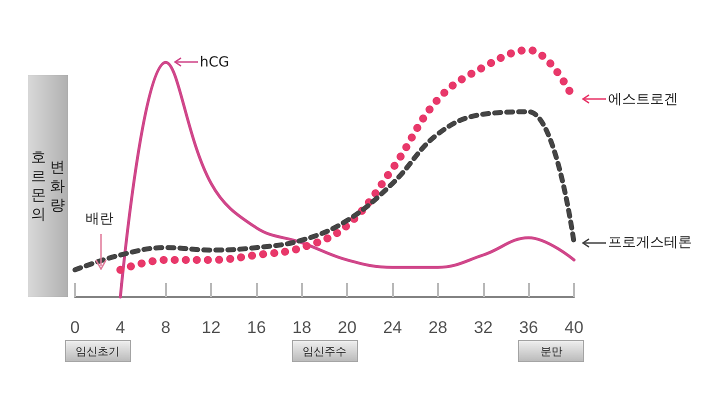  What do you see at coordinates (528, 327) in the screenshot?
I see `x-tick-label: 36` at bounding box center [528, 327].